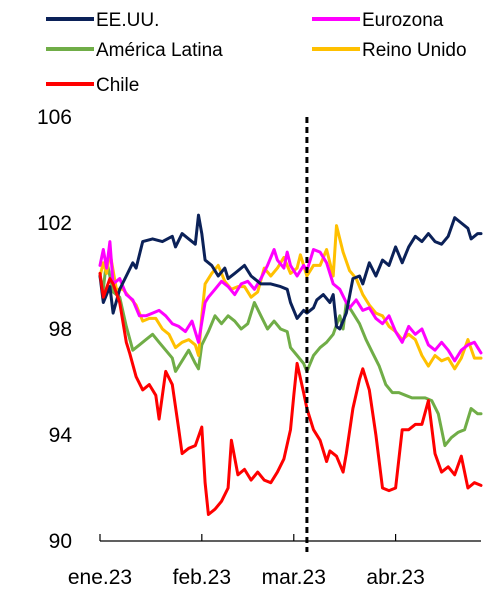 Image resolution: width=493 pixels, height=594 pixels. I want to click on y-tick-label: 90, so click(60, 541).